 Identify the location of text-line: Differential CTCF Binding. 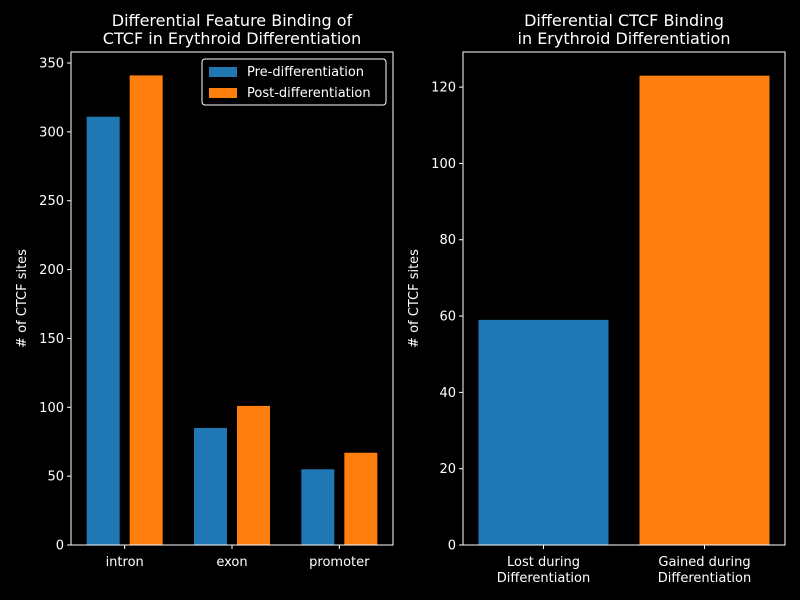
(624, 20).